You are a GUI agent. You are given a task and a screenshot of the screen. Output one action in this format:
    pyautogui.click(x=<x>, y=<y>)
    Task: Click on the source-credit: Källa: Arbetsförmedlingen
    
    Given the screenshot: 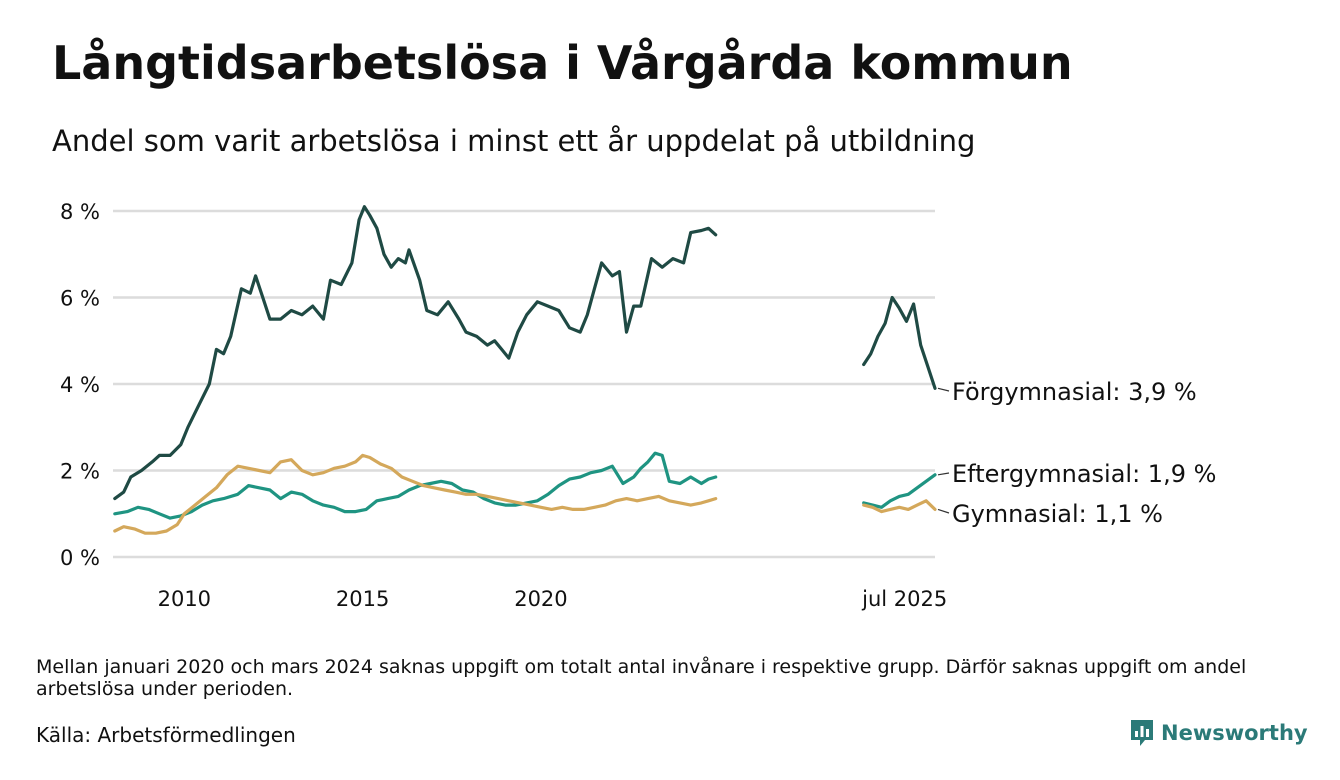 What is the action you would take?
    pyautogui.click(x=166, y=735)
    